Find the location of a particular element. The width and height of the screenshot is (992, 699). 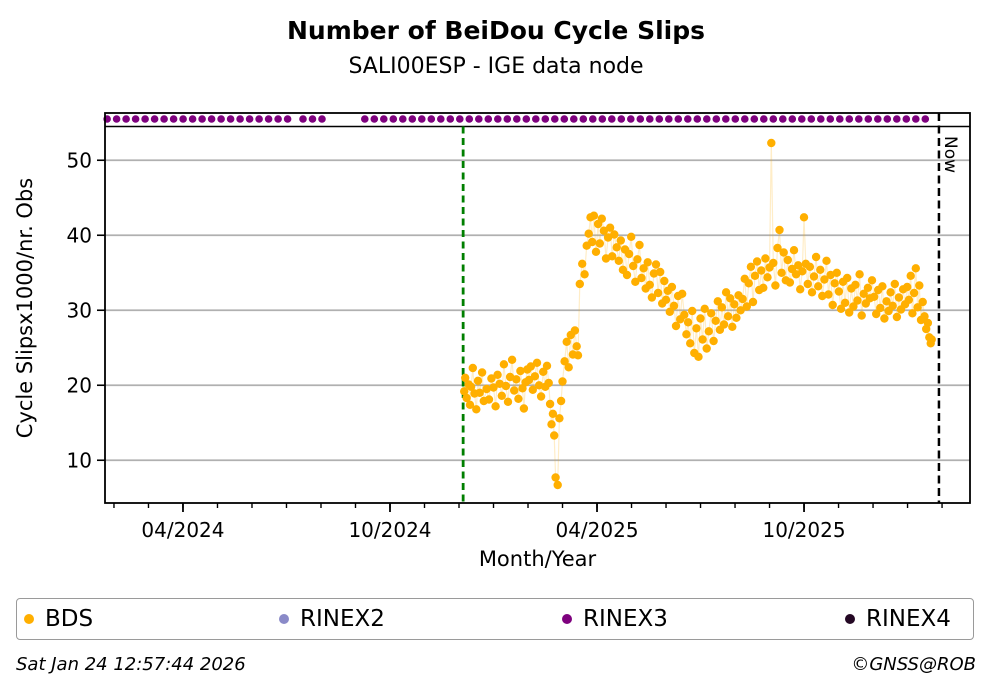

legend-entry-rinex2: RINEX2 is located at coordinates (332, 618).